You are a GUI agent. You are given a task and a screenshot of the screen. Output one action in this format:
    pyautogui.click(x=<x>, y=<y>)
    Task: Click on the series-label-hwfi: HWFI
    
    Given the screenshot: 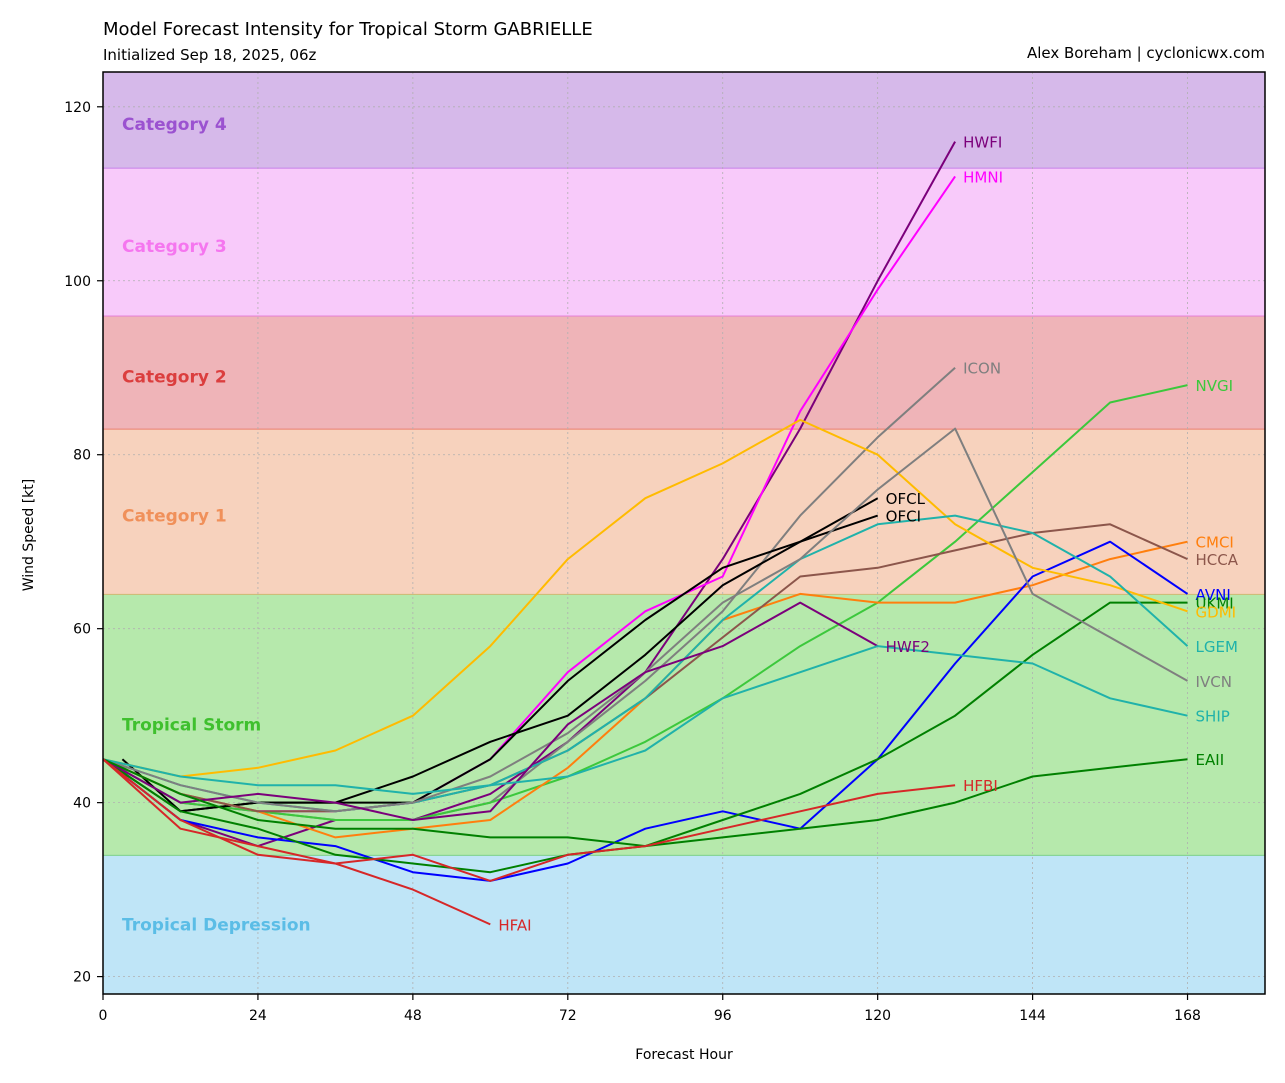 What is the action you would take?
    pyautogui.click(x=982, y=143)
    